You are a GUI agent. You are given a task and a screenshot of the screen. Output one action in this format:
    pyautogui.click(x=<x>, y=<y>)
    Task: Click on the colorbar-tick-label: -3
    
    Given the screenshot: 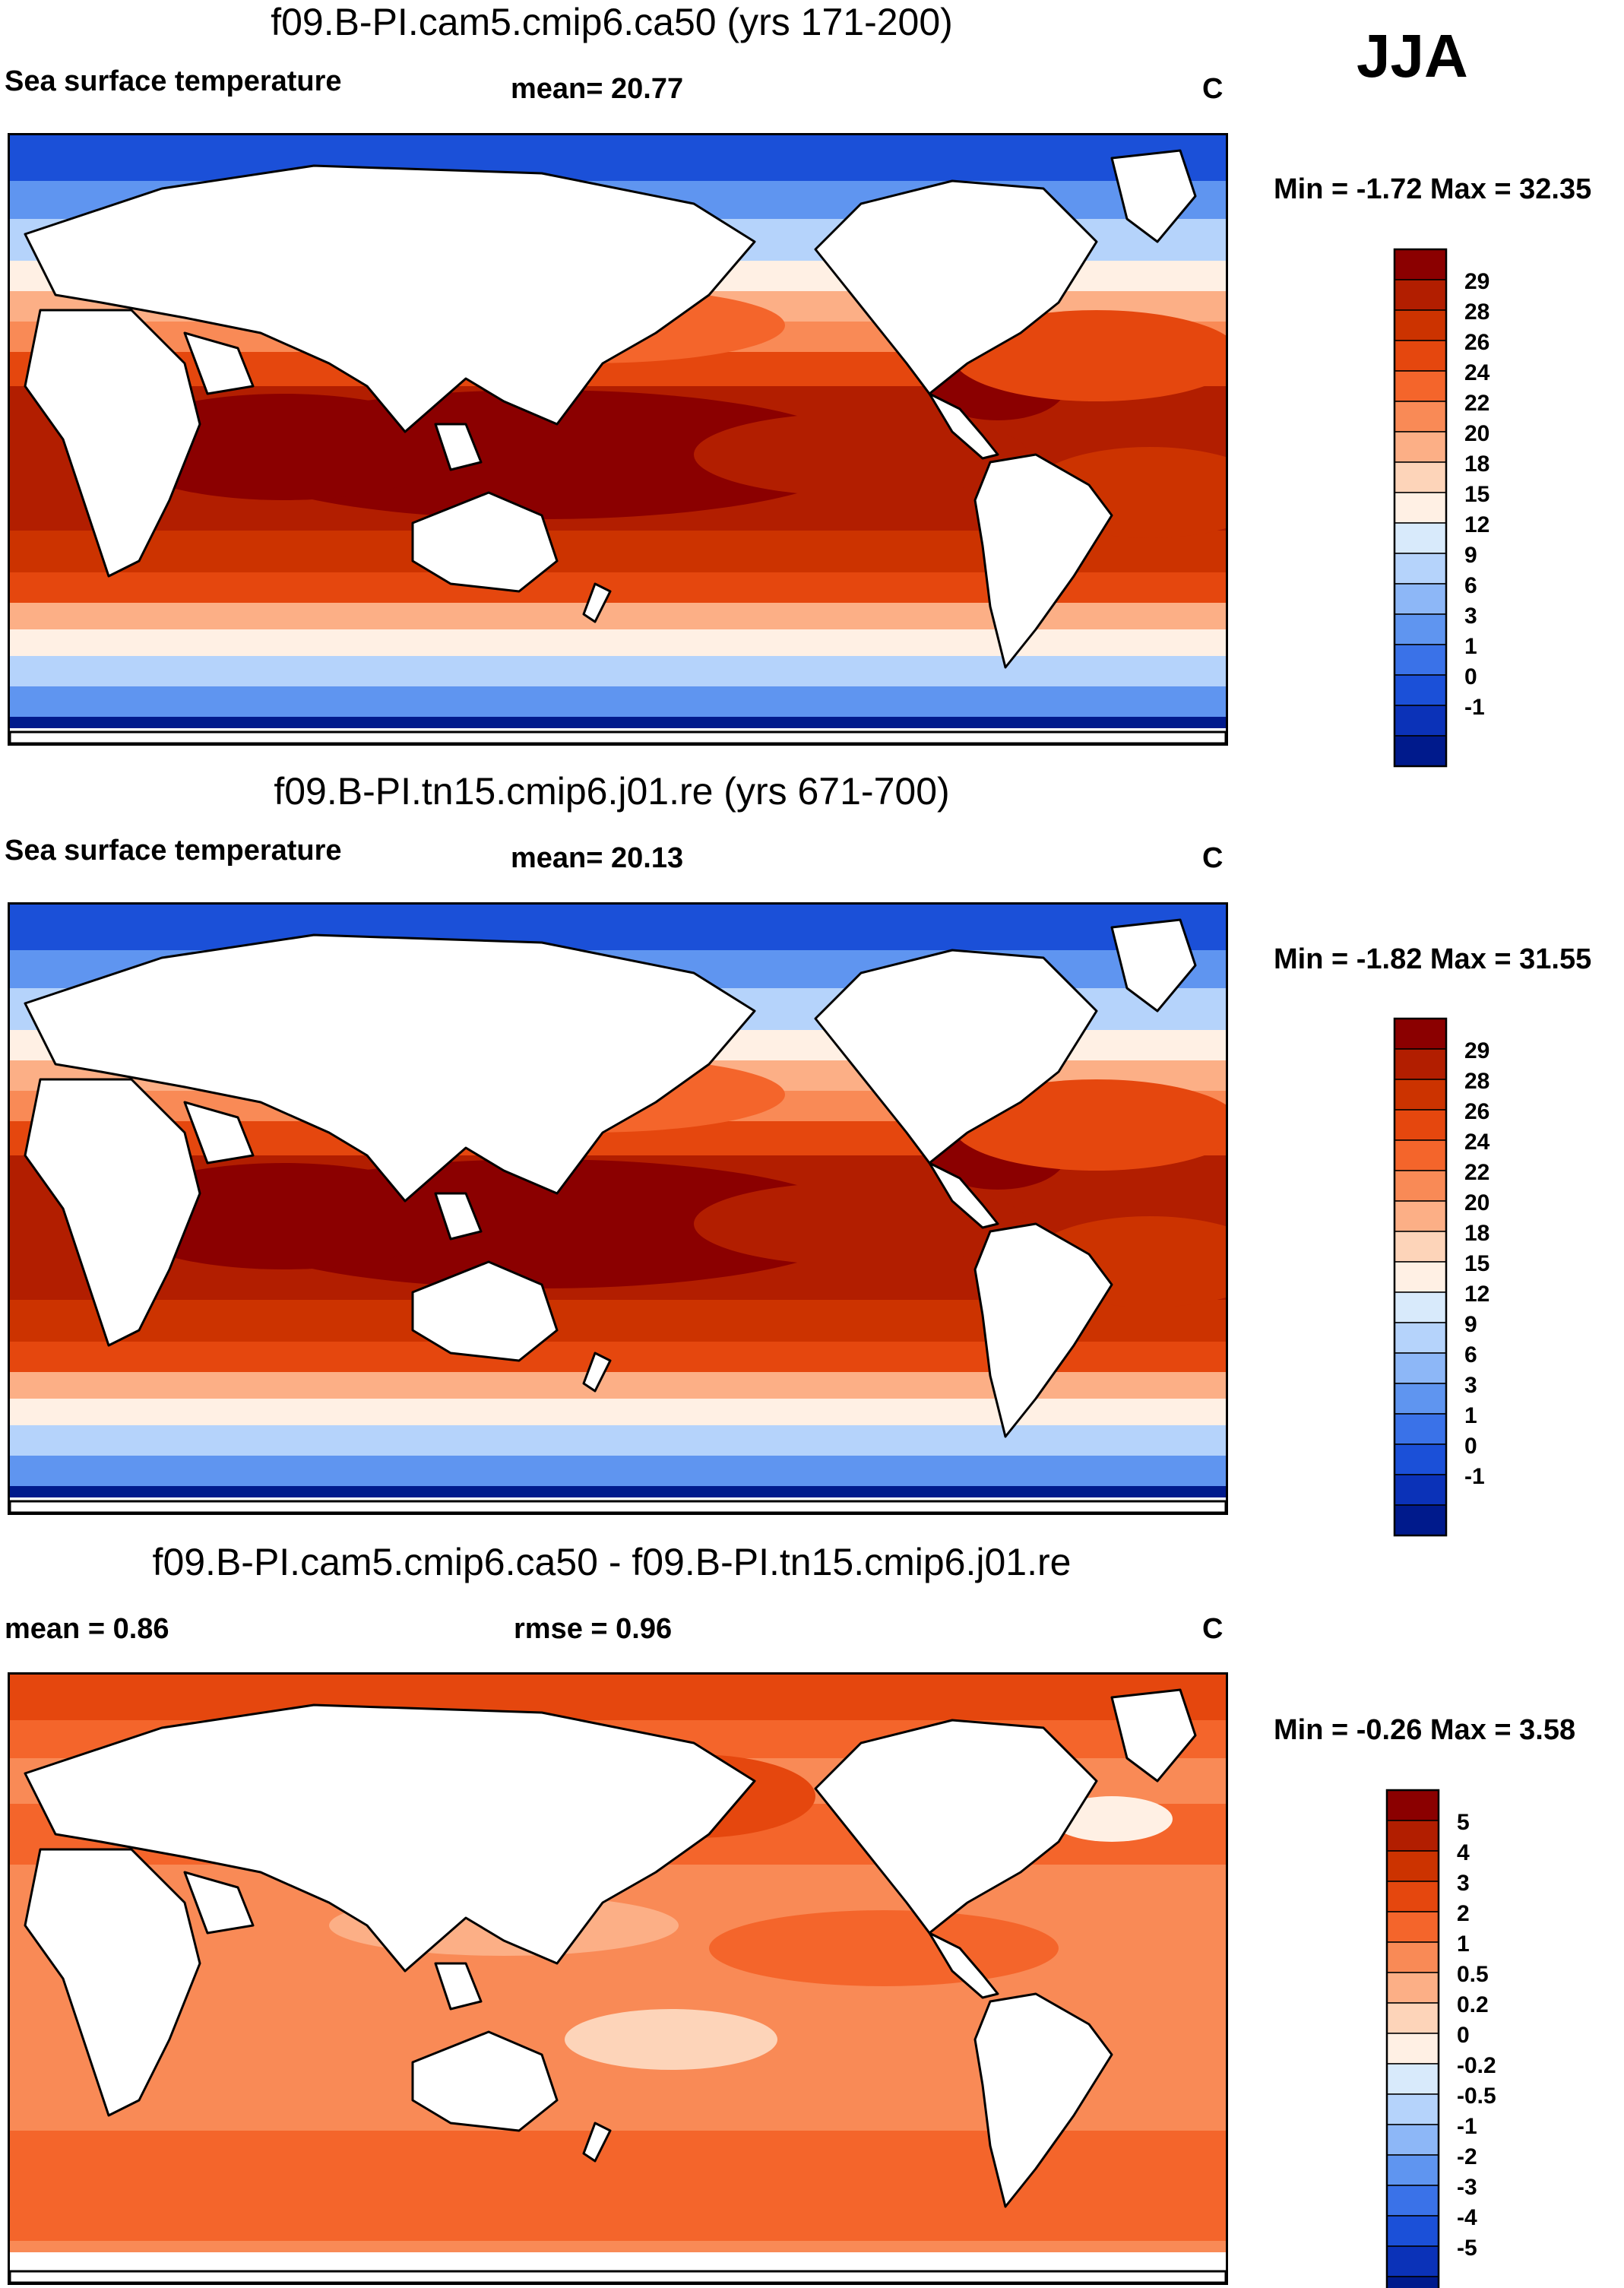 What is the action you would take?
    pyautogui.click(x=1467, y=2187)
    